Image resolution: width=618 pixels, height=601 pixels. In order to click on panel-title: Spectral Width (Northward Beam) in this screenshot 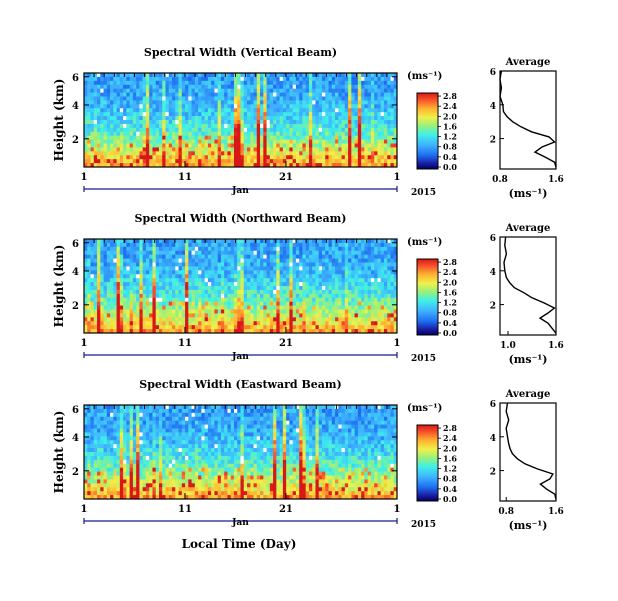, I will do `click(241, 218)`.